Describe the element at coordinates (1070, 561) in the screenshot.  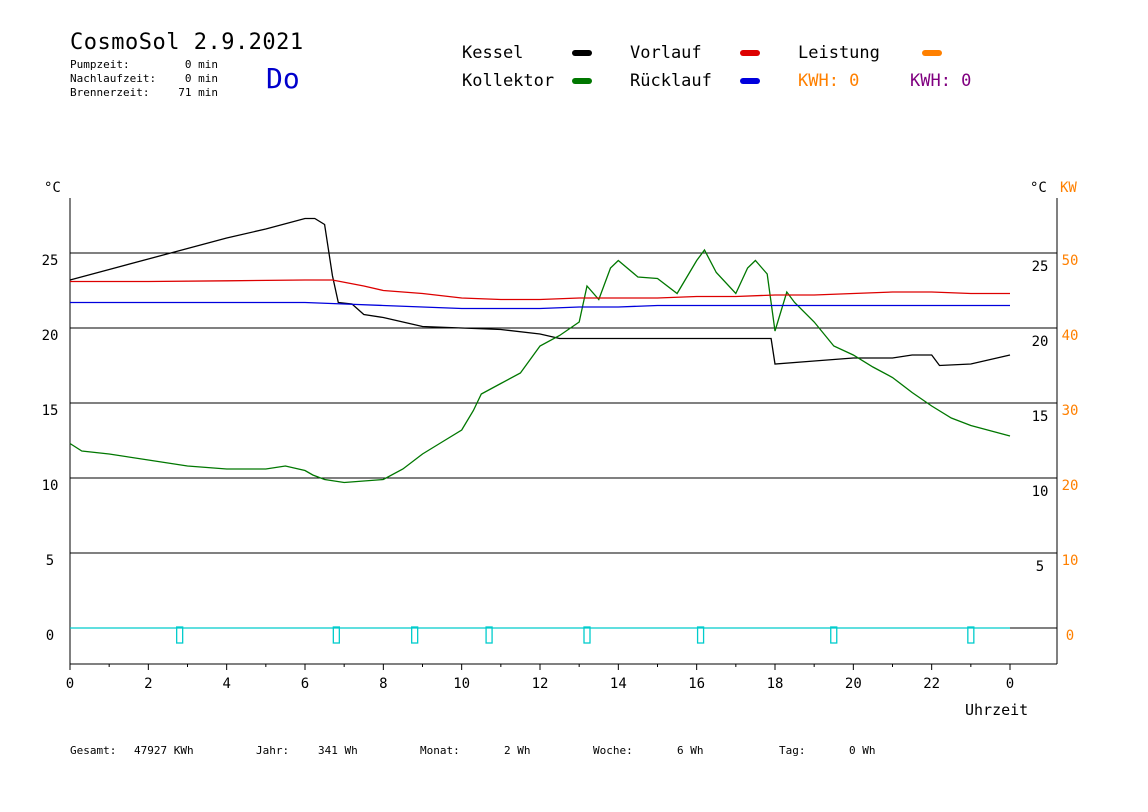
I see `y-tick-label-power: 10` at that location.